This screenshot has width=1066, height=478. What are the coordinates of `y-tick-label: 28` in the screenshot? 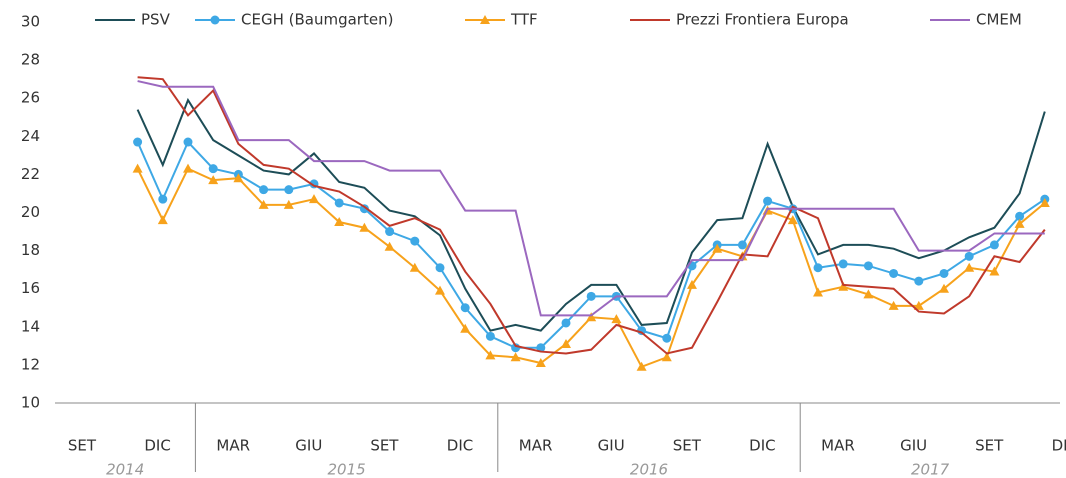 It's located at (30, 60).